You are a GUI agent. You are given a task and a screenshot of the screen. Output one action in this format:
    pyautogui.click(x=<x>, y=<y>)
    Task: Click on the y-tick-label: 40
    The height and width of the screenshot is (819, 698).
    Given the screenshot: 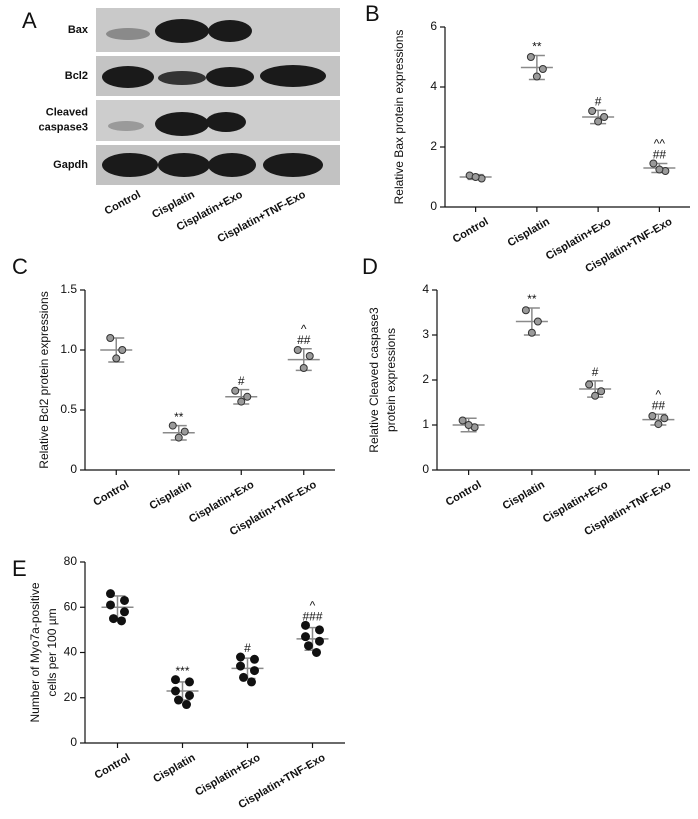 What is the action you would take?
    pyautogui.click(x=71, y=652)
    